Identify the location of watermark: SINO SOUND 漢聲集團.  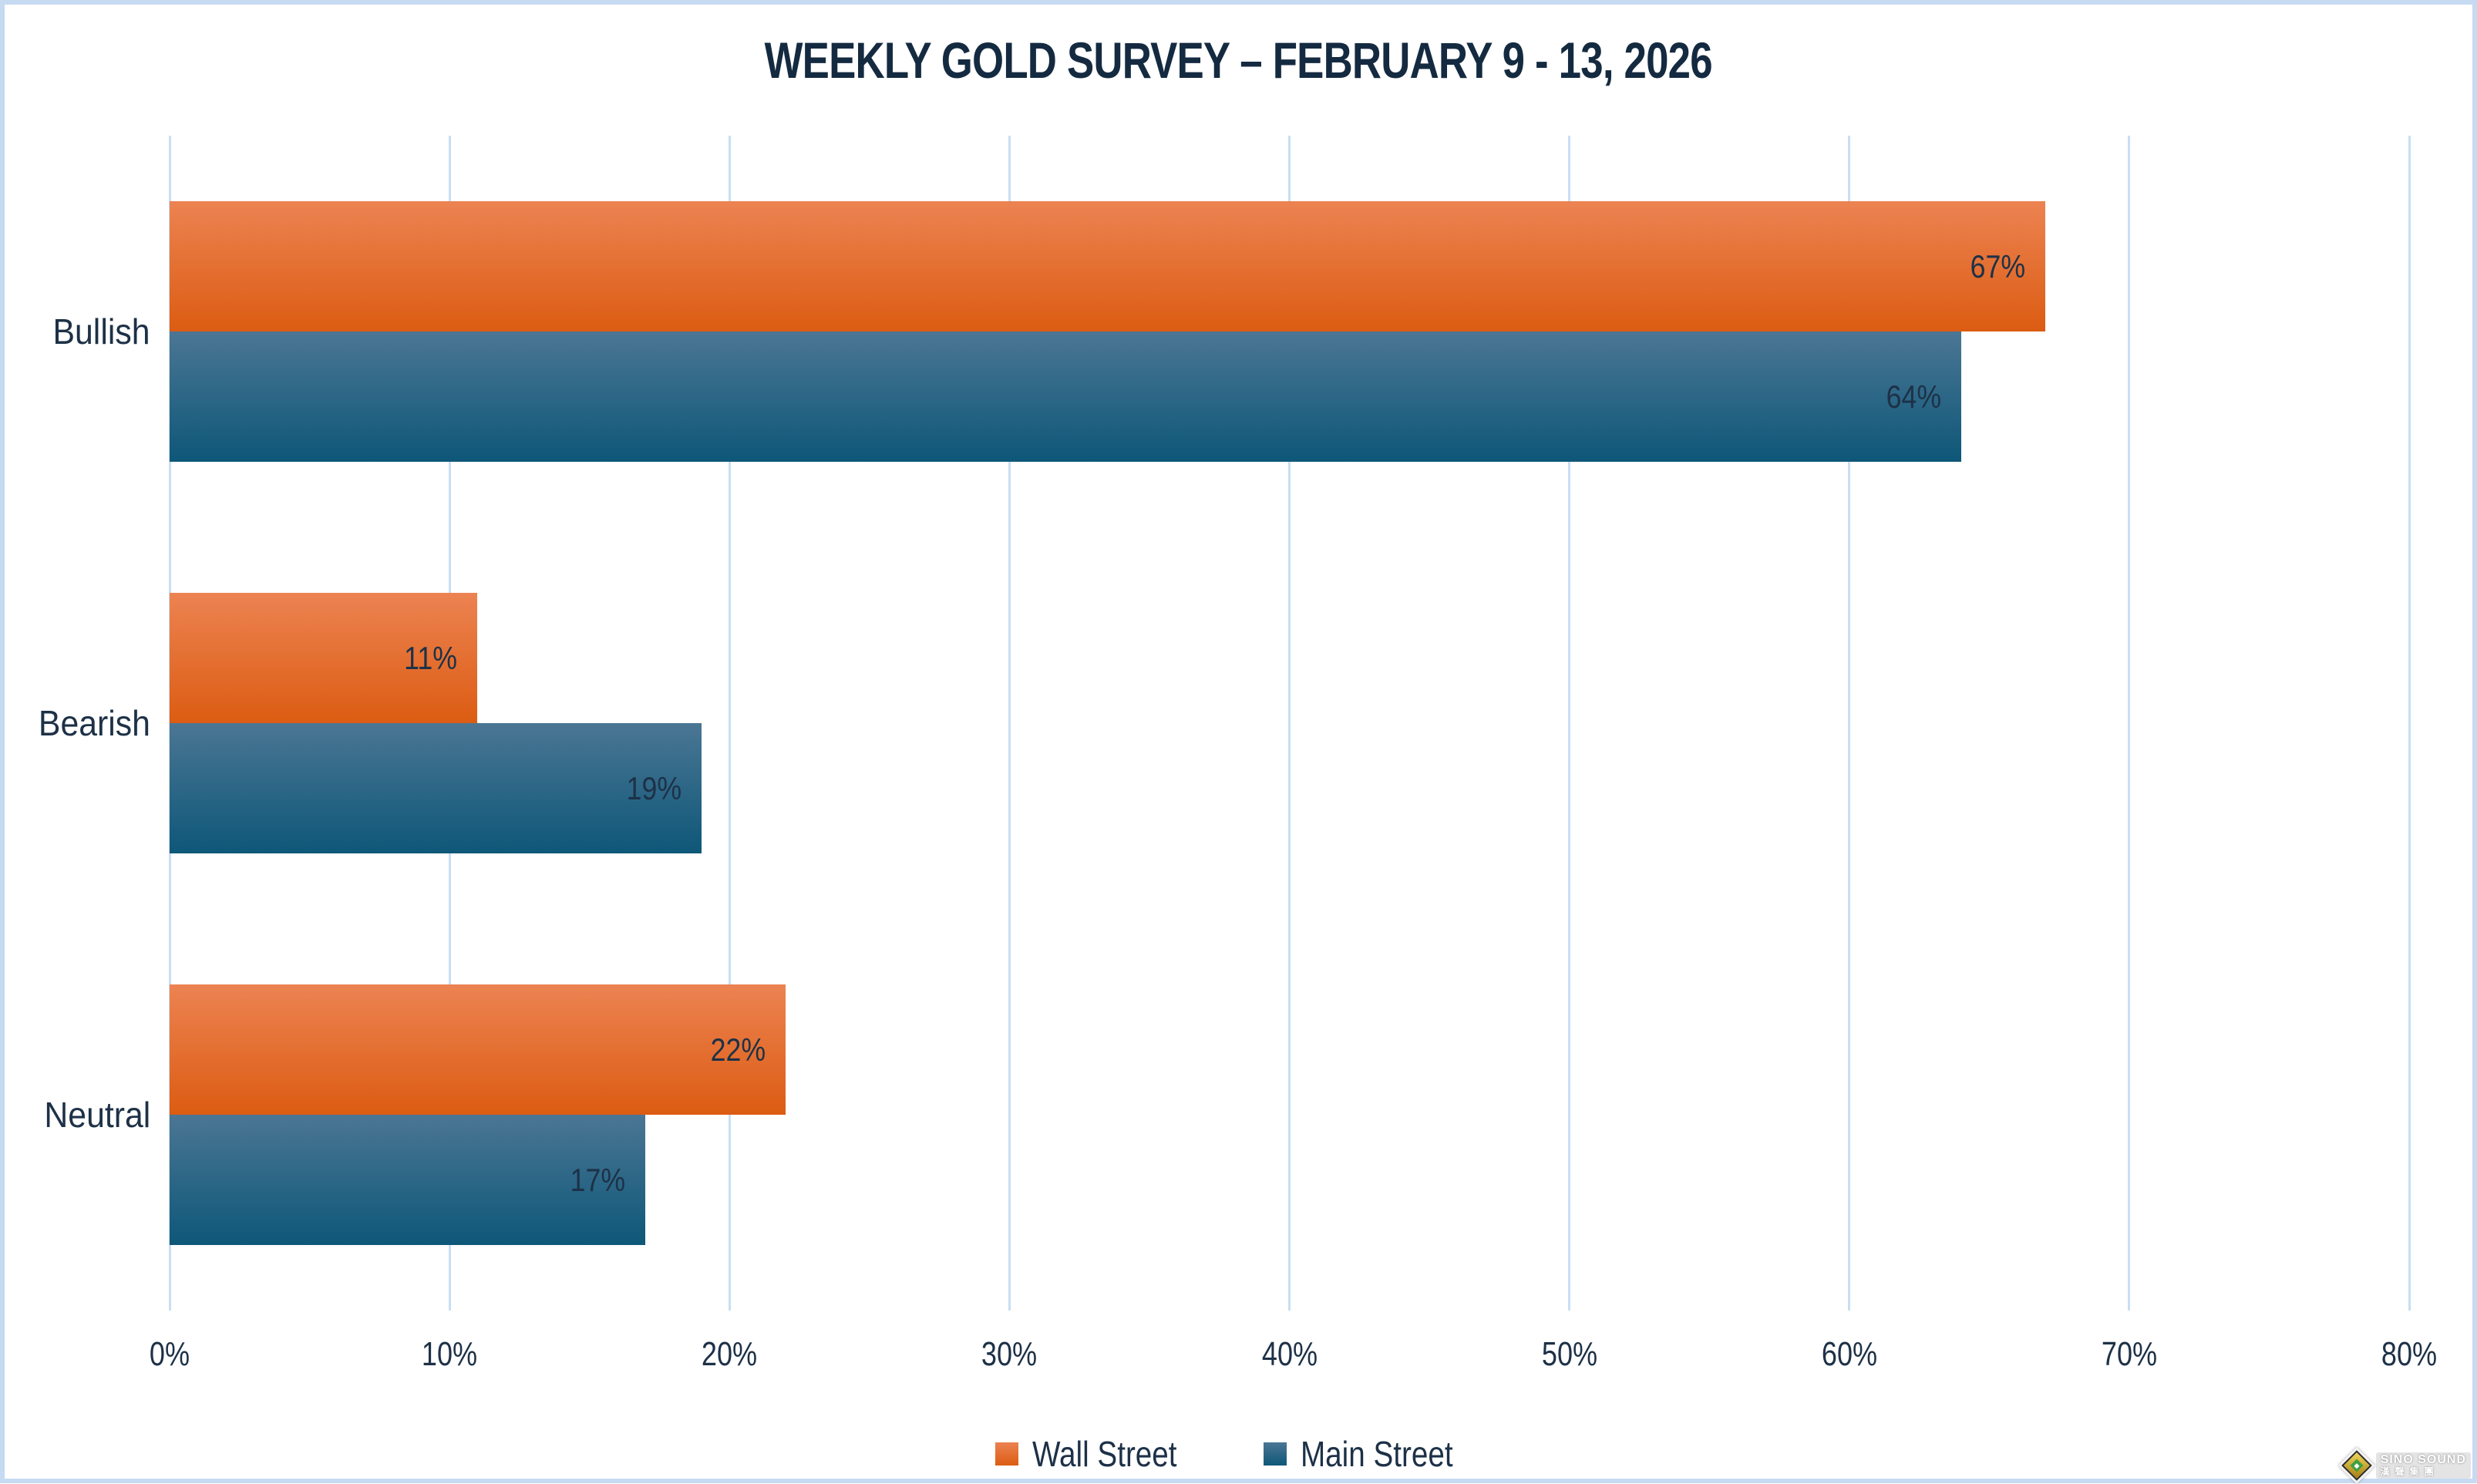
(2404, 1465).